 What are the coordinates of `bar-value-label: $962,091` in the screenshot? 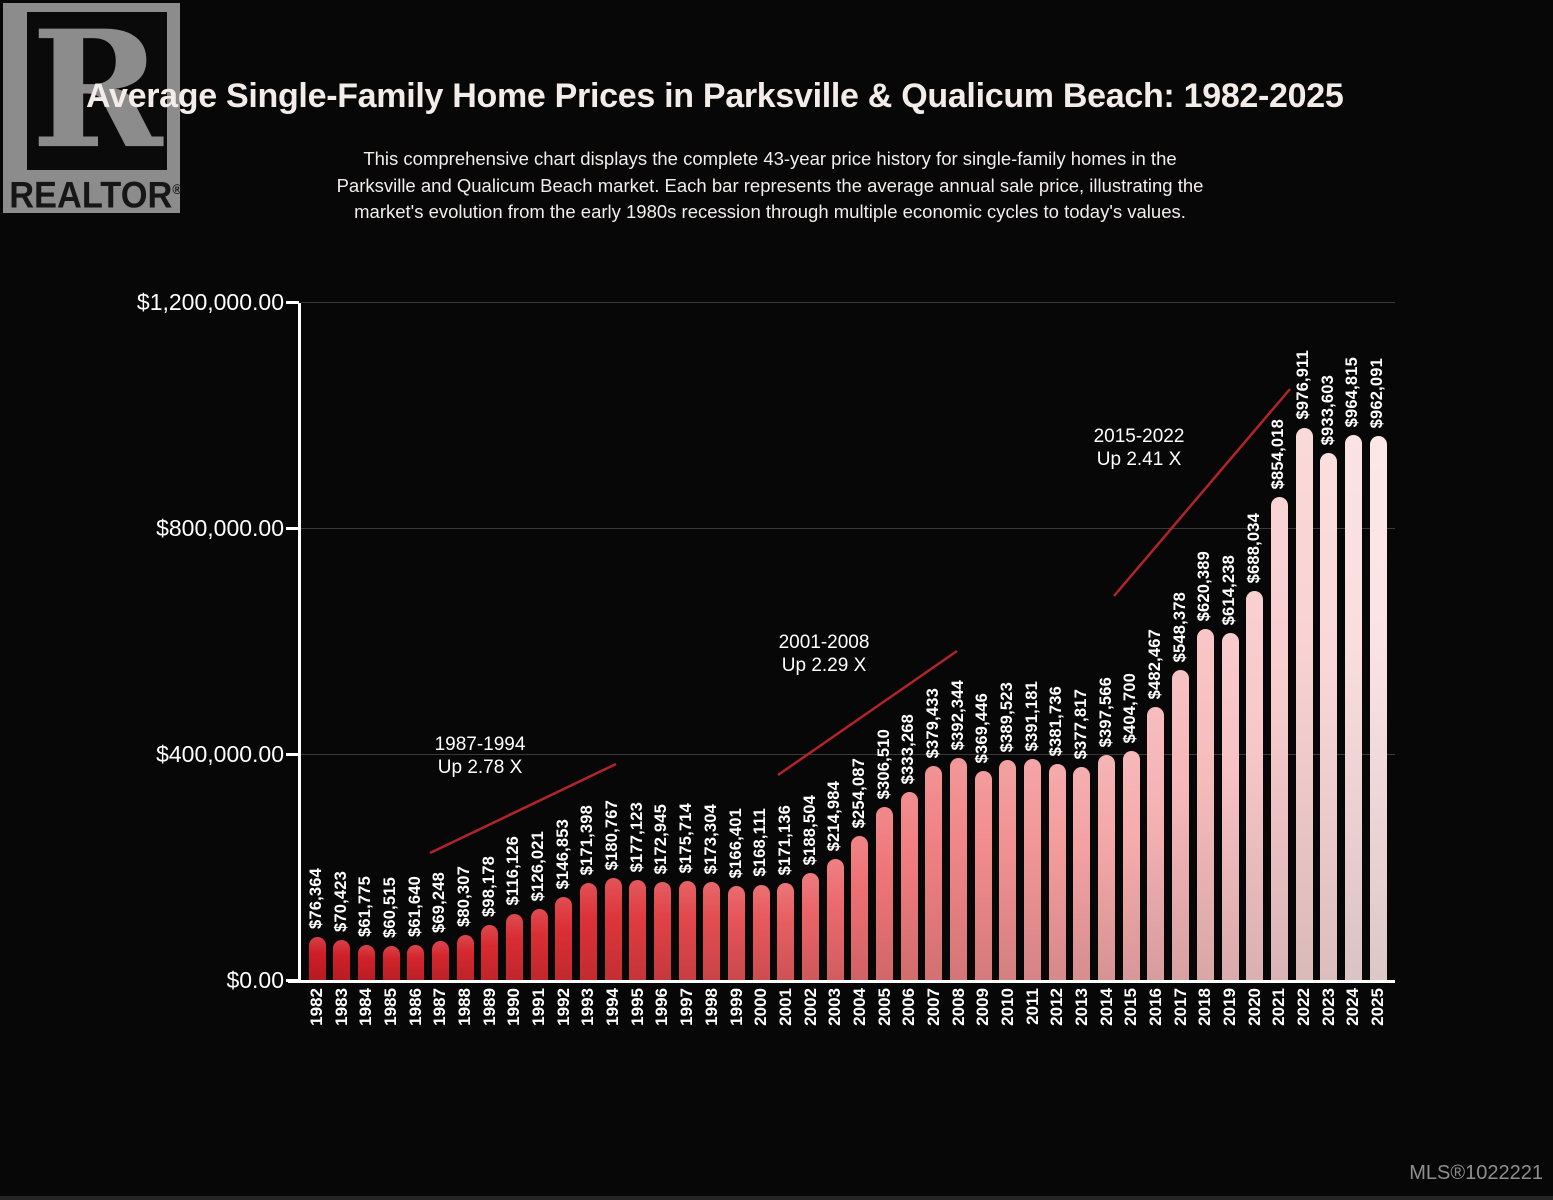 It's located at (1377, 392).